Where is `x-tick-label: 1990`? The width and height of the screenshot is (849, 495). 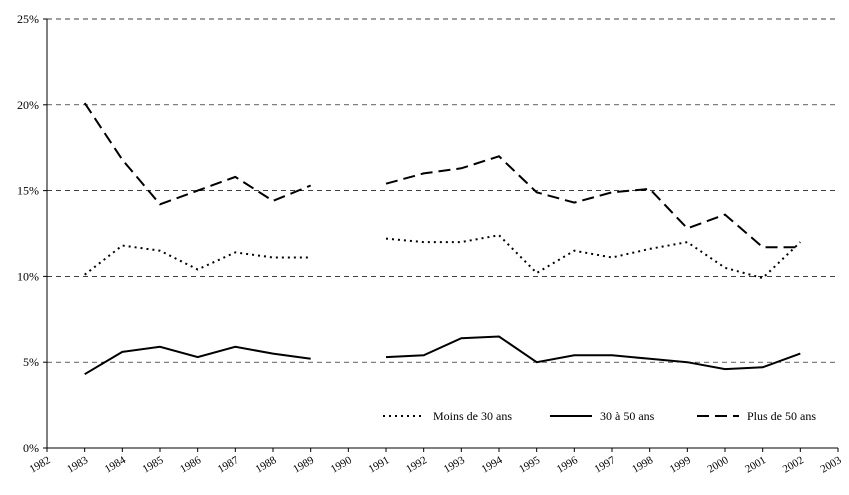
x-tick-label: 1990 is located at coordinates (341, 465).